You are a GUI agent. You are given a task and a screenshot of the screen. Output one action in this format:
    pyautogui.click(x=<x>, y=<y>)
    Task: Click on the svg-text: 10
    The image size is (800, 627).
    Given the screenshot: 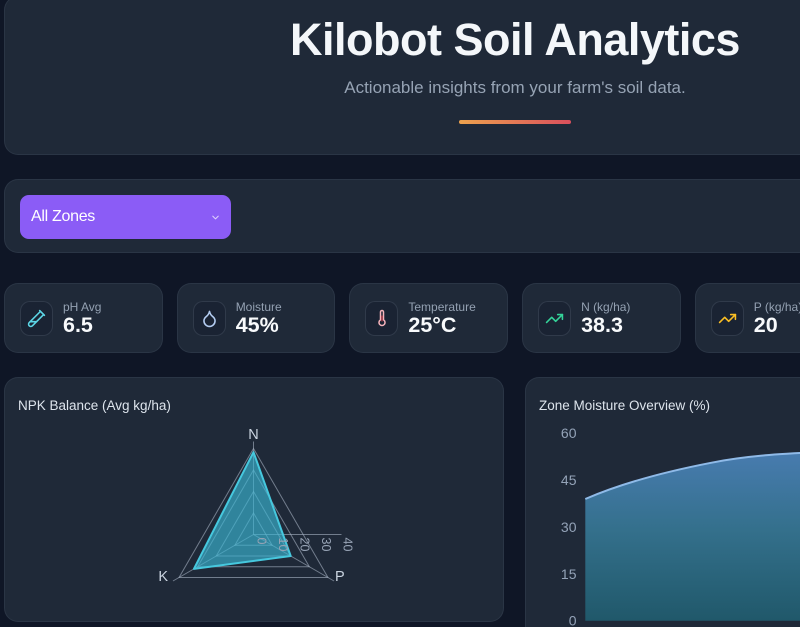 What is the action you would take?
    pyautogui.click(x=283, y=545)
    